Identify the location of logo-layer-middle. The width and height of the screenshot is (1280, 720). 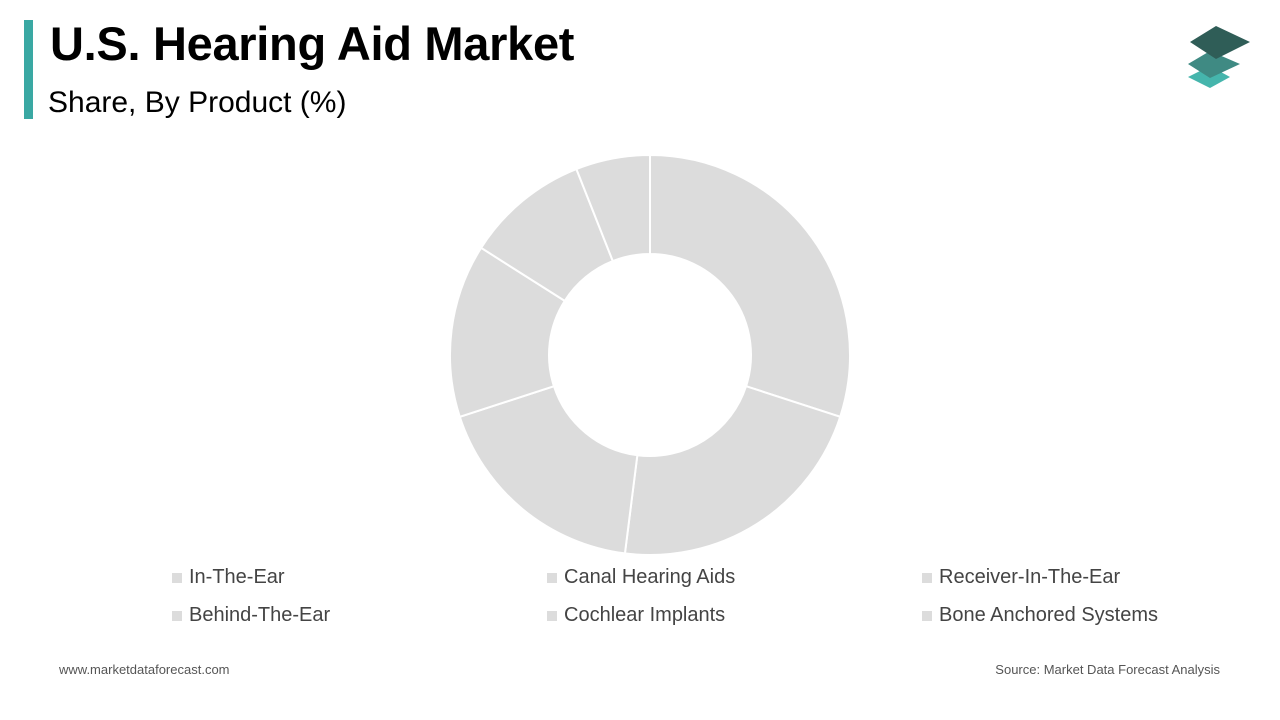
(1214, 64).